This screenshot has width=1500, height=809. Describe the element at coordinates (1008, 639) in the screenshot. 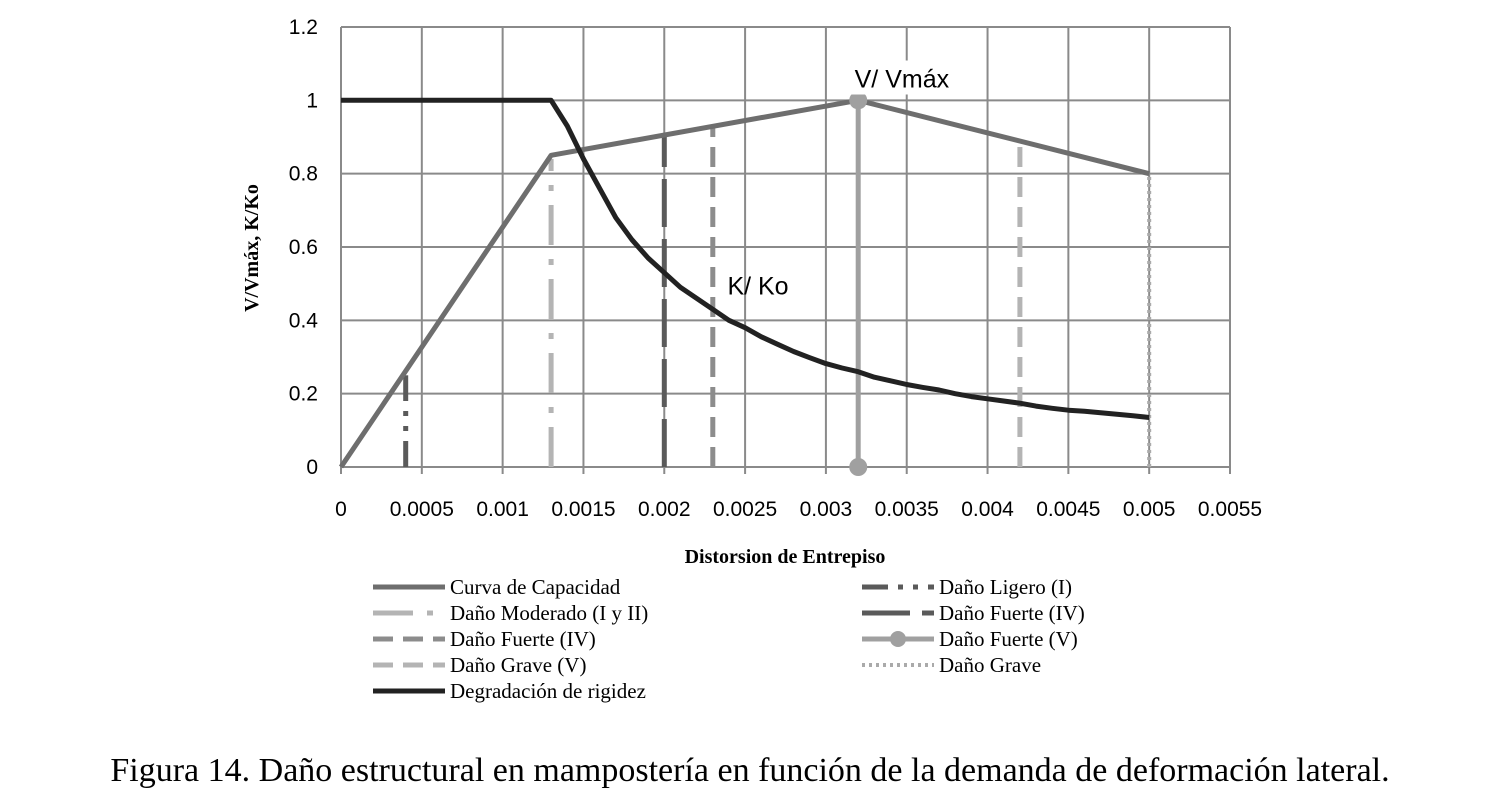

I see `legend-label: Daño Fuerte (V)` at that location.